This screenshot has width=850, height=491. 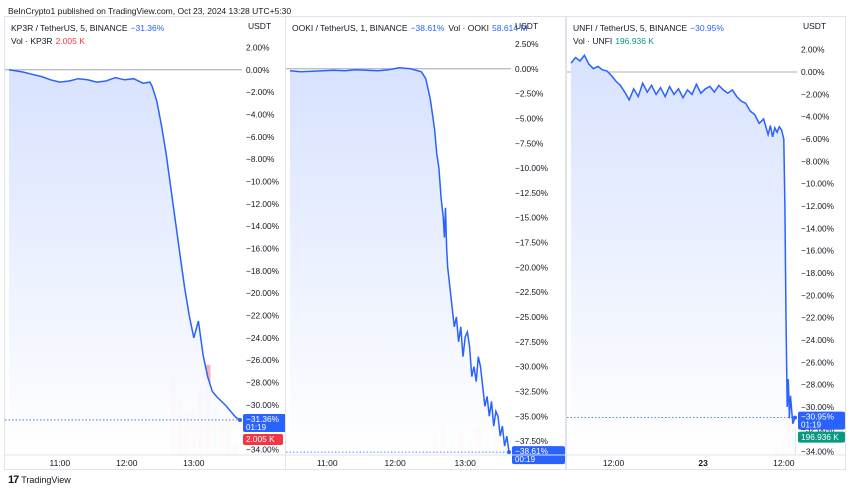 What do you see at coordinates (427, 28) in the screenshot?
I see `change-percent: −38.61%` at bounding box center [427, 28].